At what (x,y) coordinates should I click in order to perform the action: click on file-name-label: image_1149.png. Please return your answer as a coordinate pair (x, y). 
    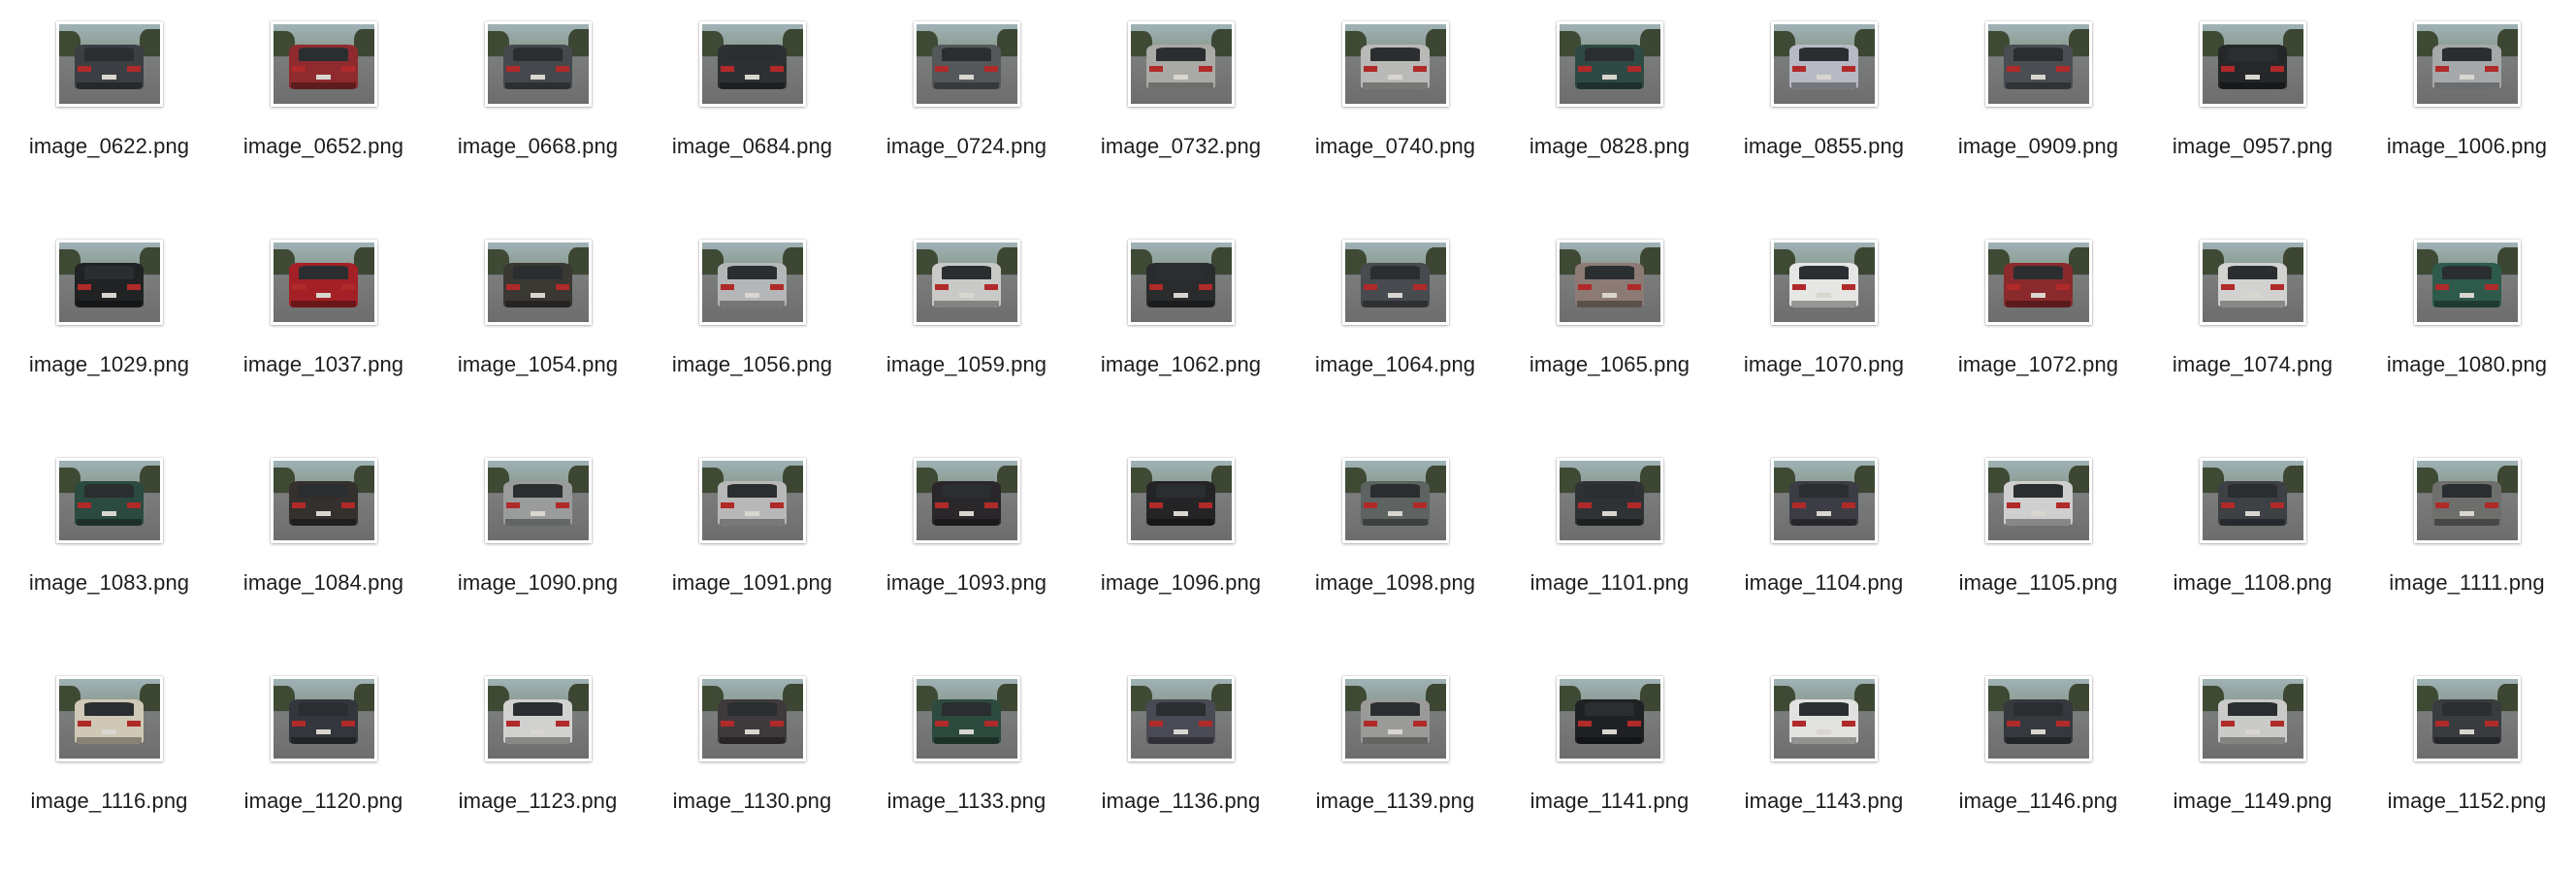
    Looking at the image, I should click on (2253, 801).